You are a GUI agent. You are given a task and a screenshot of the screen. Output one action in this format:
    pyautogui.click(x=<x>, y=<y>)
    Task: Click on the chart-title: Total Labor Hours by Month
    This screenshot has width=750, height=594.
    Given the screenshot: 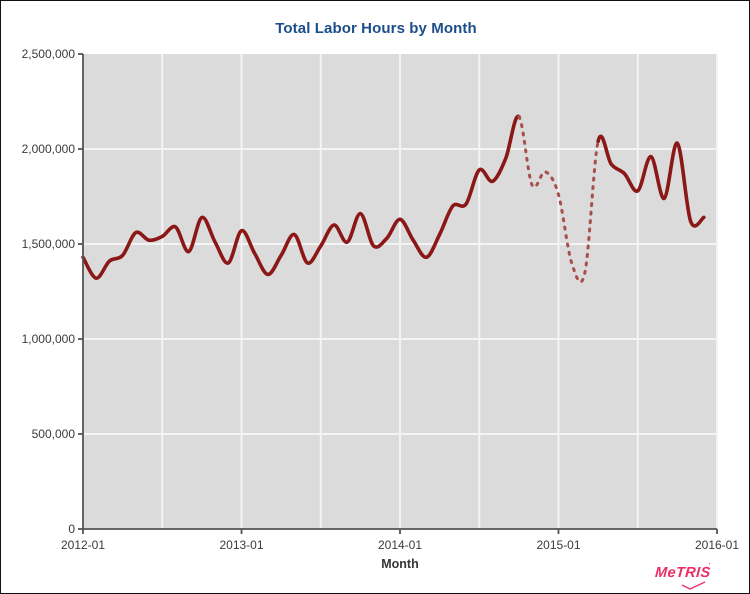 What is the action you would take?
    pyautogui.click(x=376, y=28)
    